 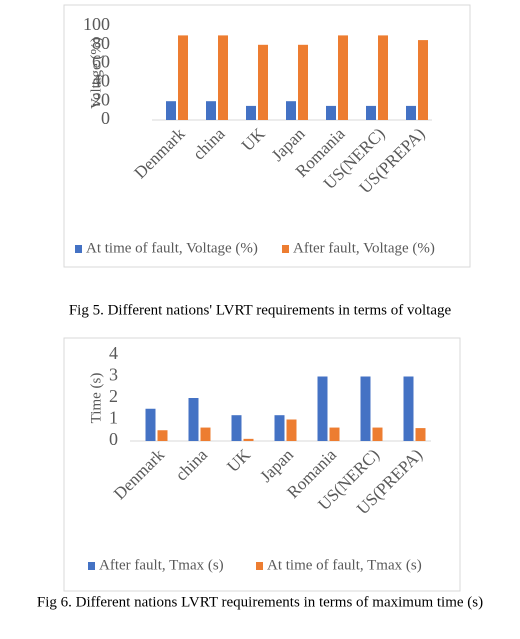 I want to click on y-tick-label: 80, so click(x=101, y=43).